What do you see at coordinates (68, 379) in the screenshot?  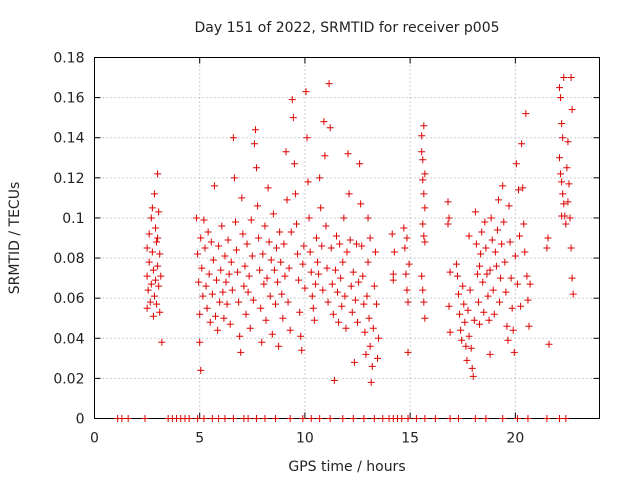 I see `y-tick-label: 0.02` at bounding box center [68, 379].